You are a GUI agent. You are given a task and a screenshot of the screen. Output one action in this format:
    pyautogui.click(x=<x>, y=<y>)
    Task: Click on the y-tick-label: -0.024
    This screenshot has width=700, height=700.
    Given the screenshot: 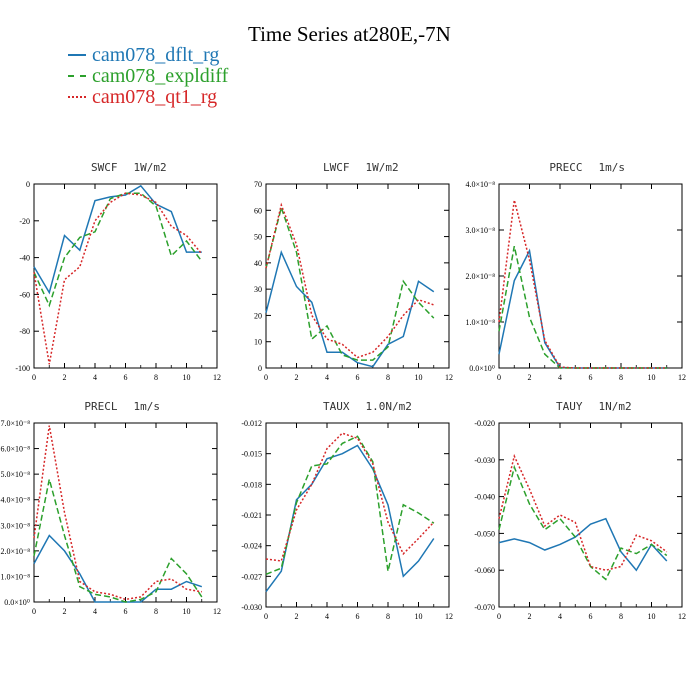 What is the action you would take?
    pyautogui.click(x=251, y=546)
    